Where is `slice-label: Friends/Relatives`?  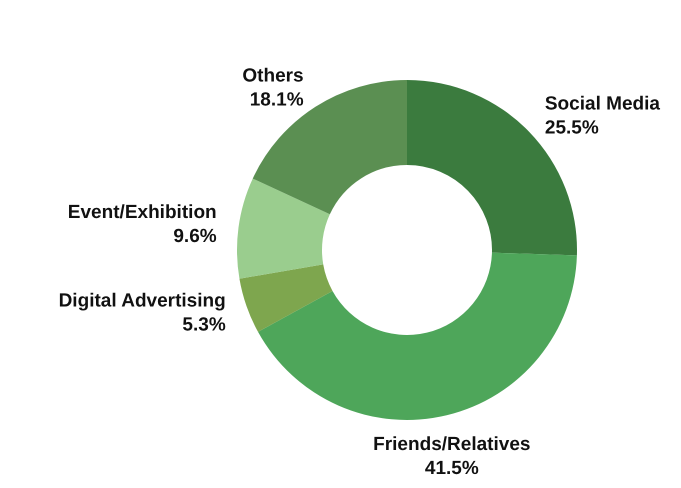 slice-label: Friends/Relatives is located at coordinates (451, 444).